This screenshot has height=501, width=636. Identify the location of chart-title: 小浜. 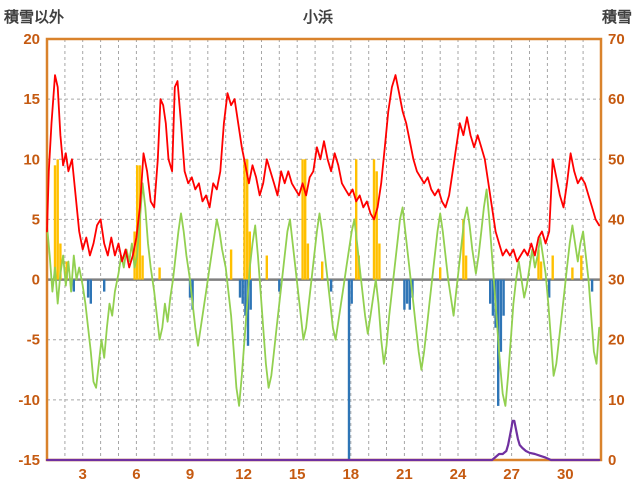
(317, 17).